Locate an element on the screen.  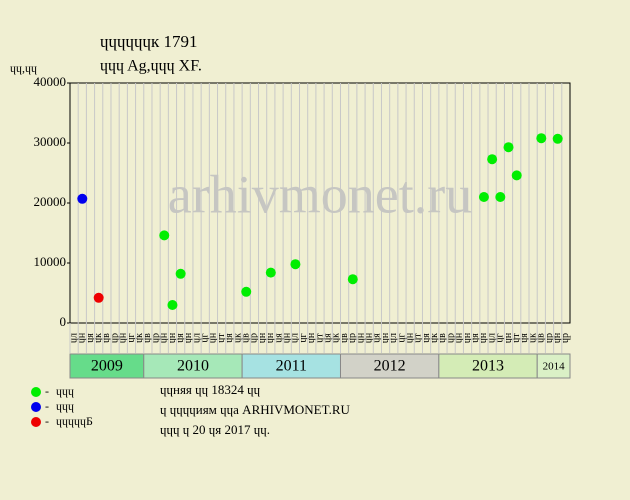
year-label: 2009 is located at coordinates (107, 366).